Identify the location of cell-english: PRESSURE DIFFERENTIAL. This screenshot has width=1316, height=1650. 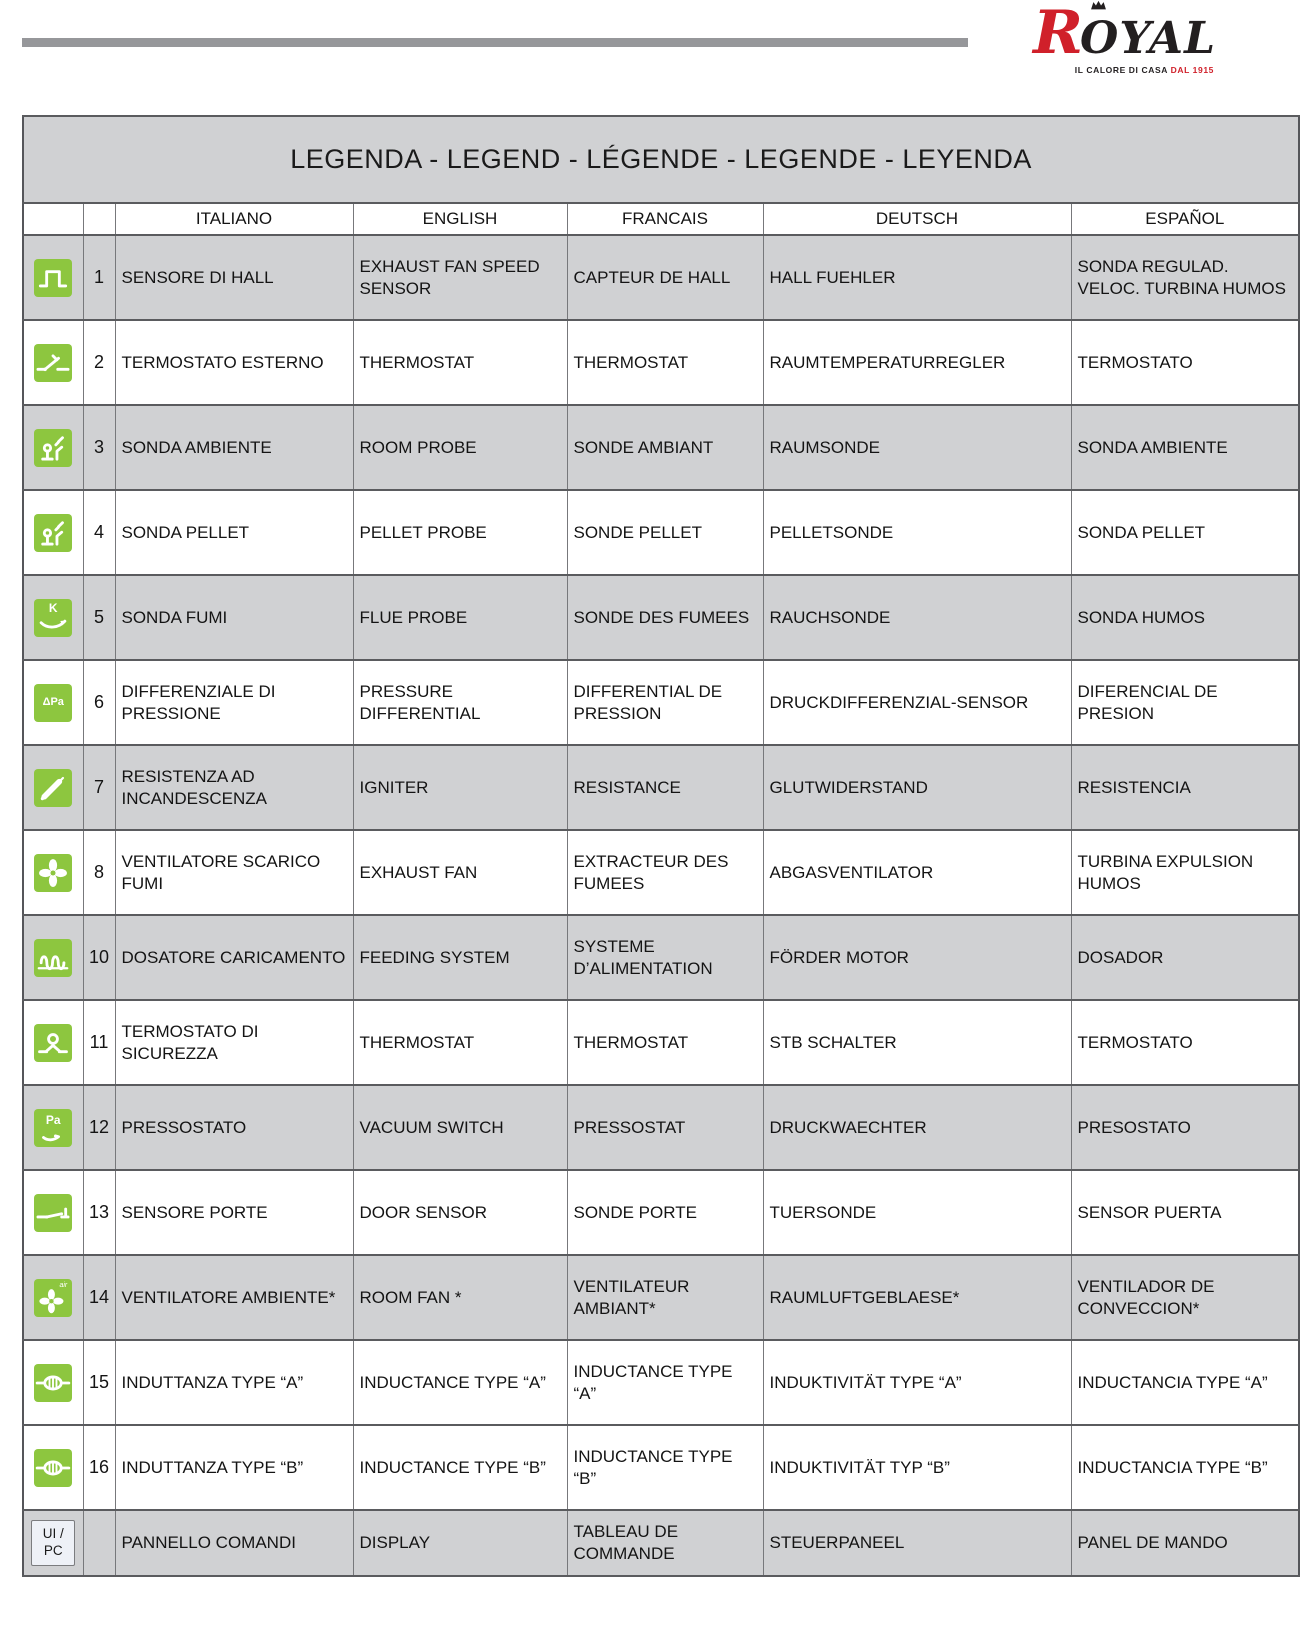
(460, 702).